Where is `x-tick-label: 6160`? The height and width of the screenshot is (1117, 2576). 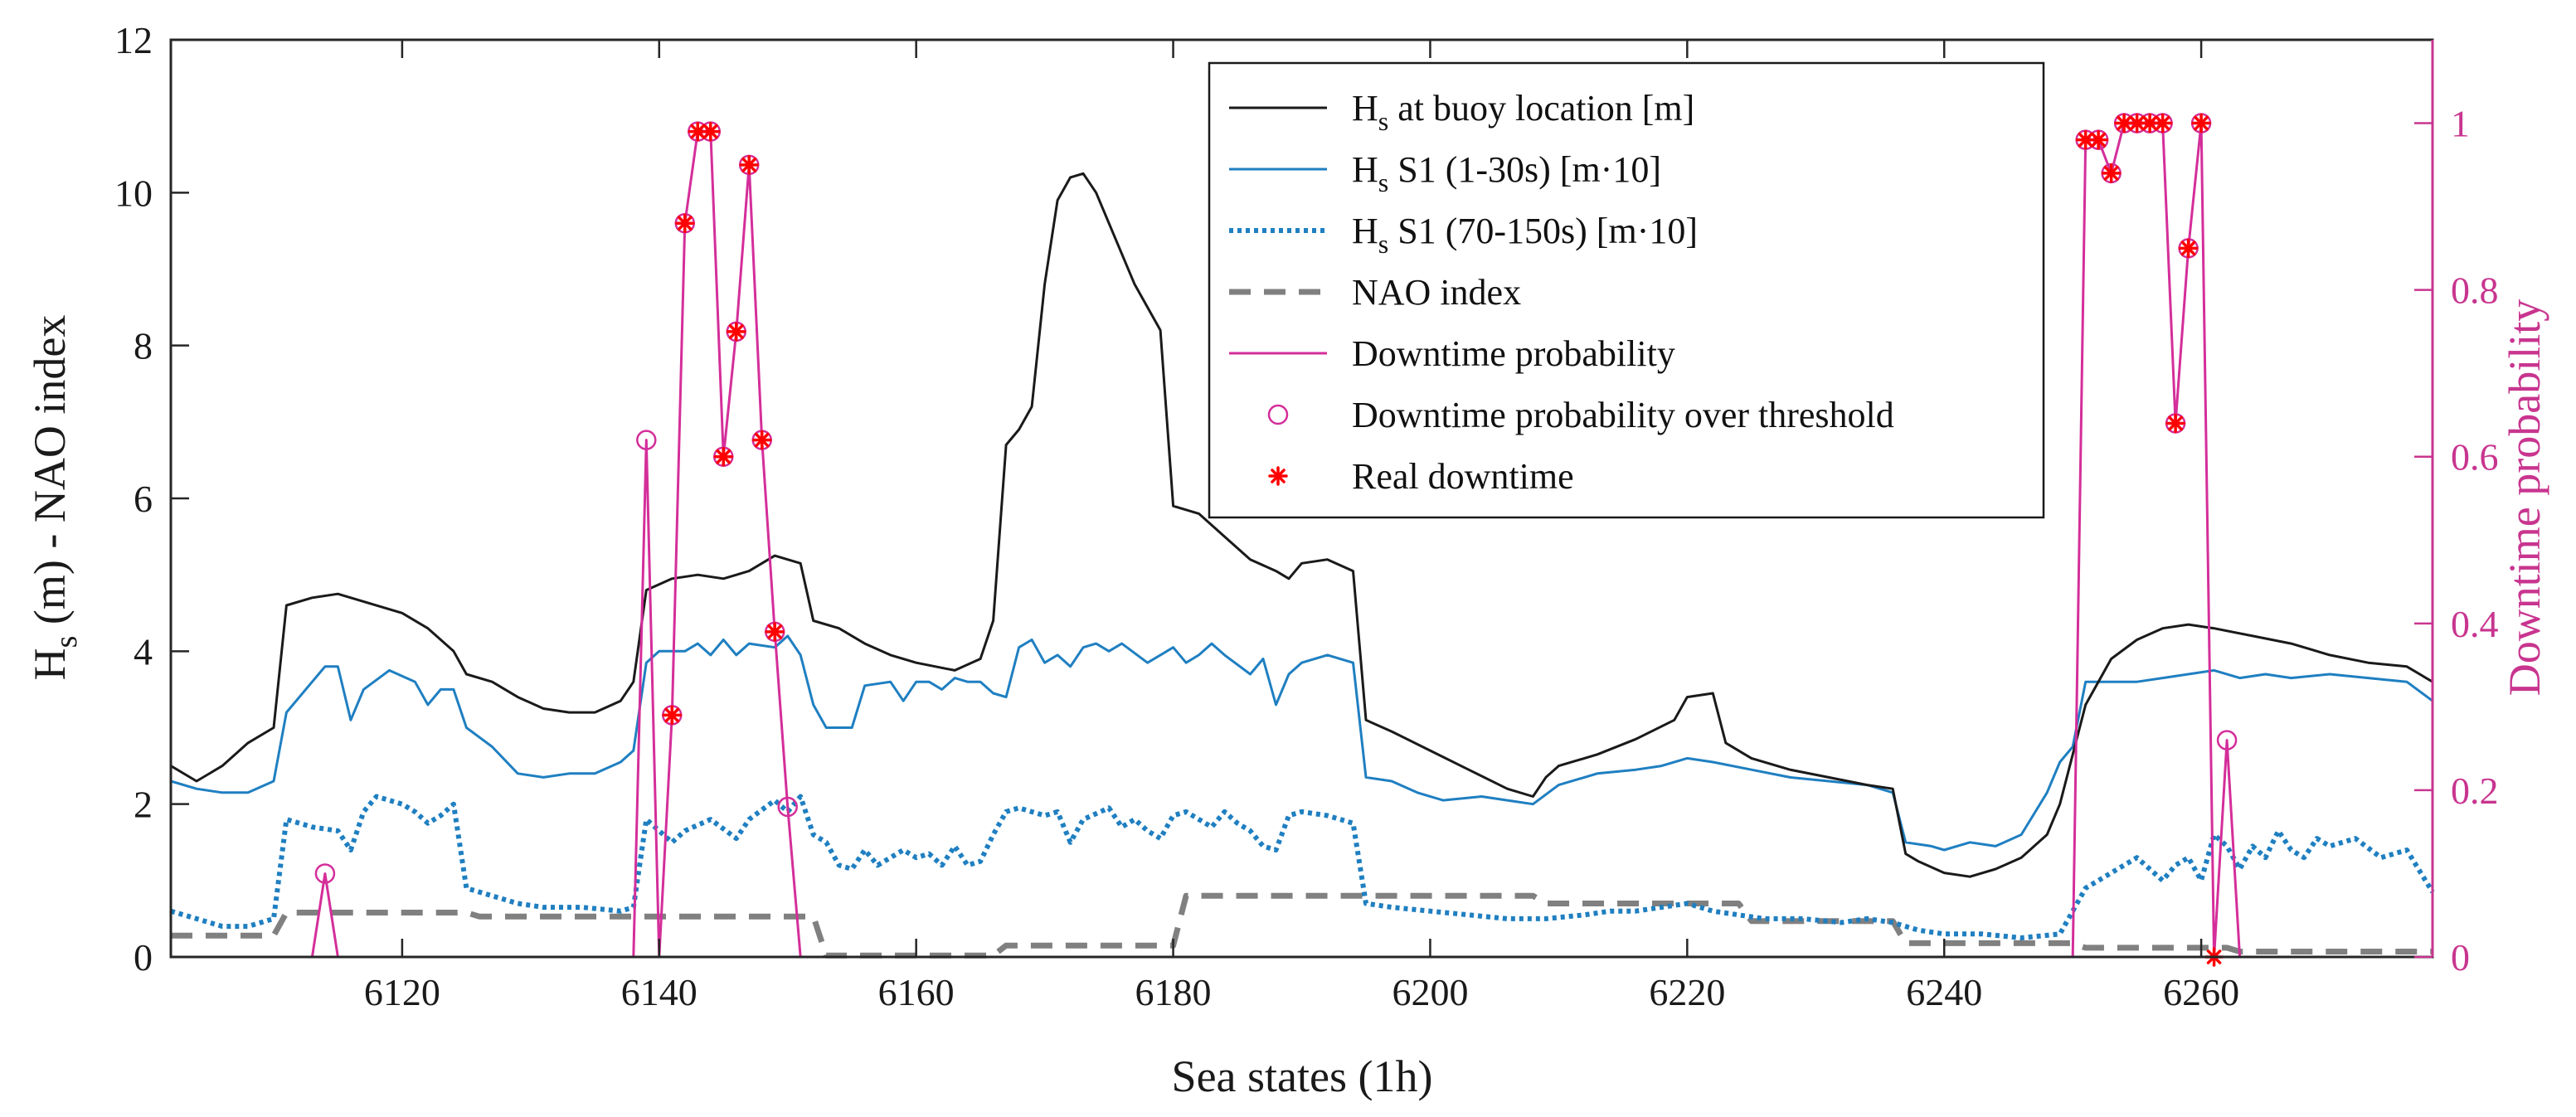
x-tick-label: 6160 is located at coordinates (917, 992).